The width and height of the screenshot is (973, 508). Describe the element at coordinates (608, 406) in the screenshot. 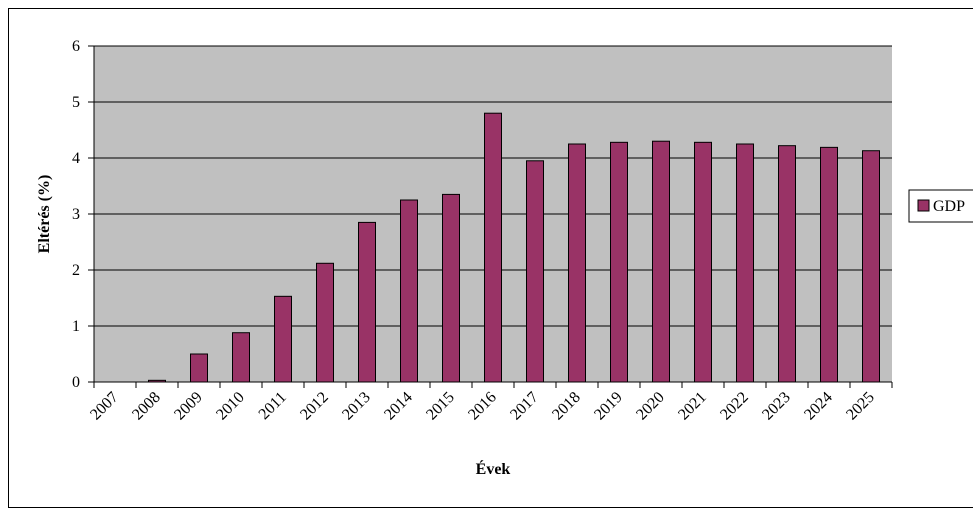

I see `x-tick-label: 2019` at that location.